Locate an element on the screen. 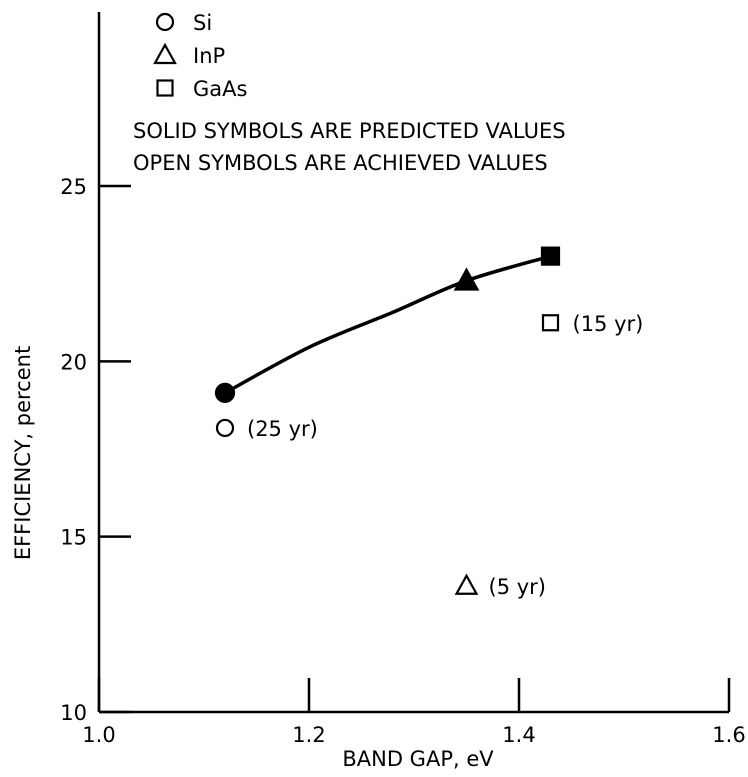 This screenshot has width=748, height=777. y-tick-label: 20 is located at coordinates (73, 362).